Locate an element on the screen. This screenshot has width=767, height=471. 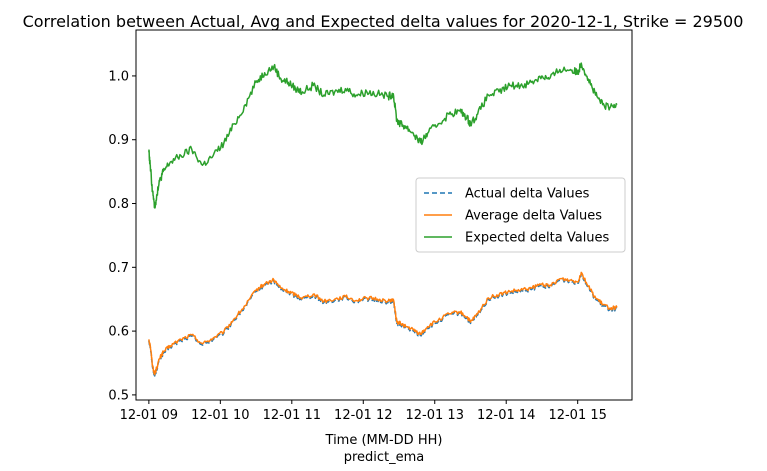
x-tick-label: 12-01 12 is located at coordinates (363, 415).